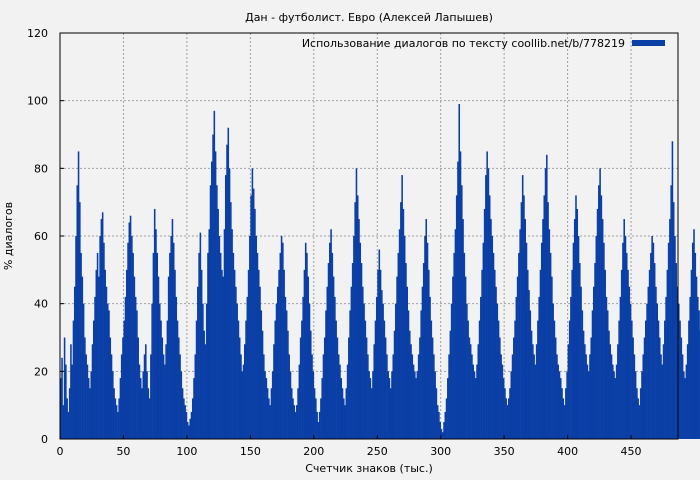 This screenshot has width=700, height=480. I want to click on x-tick-label-5: 250, so click(377, 451).